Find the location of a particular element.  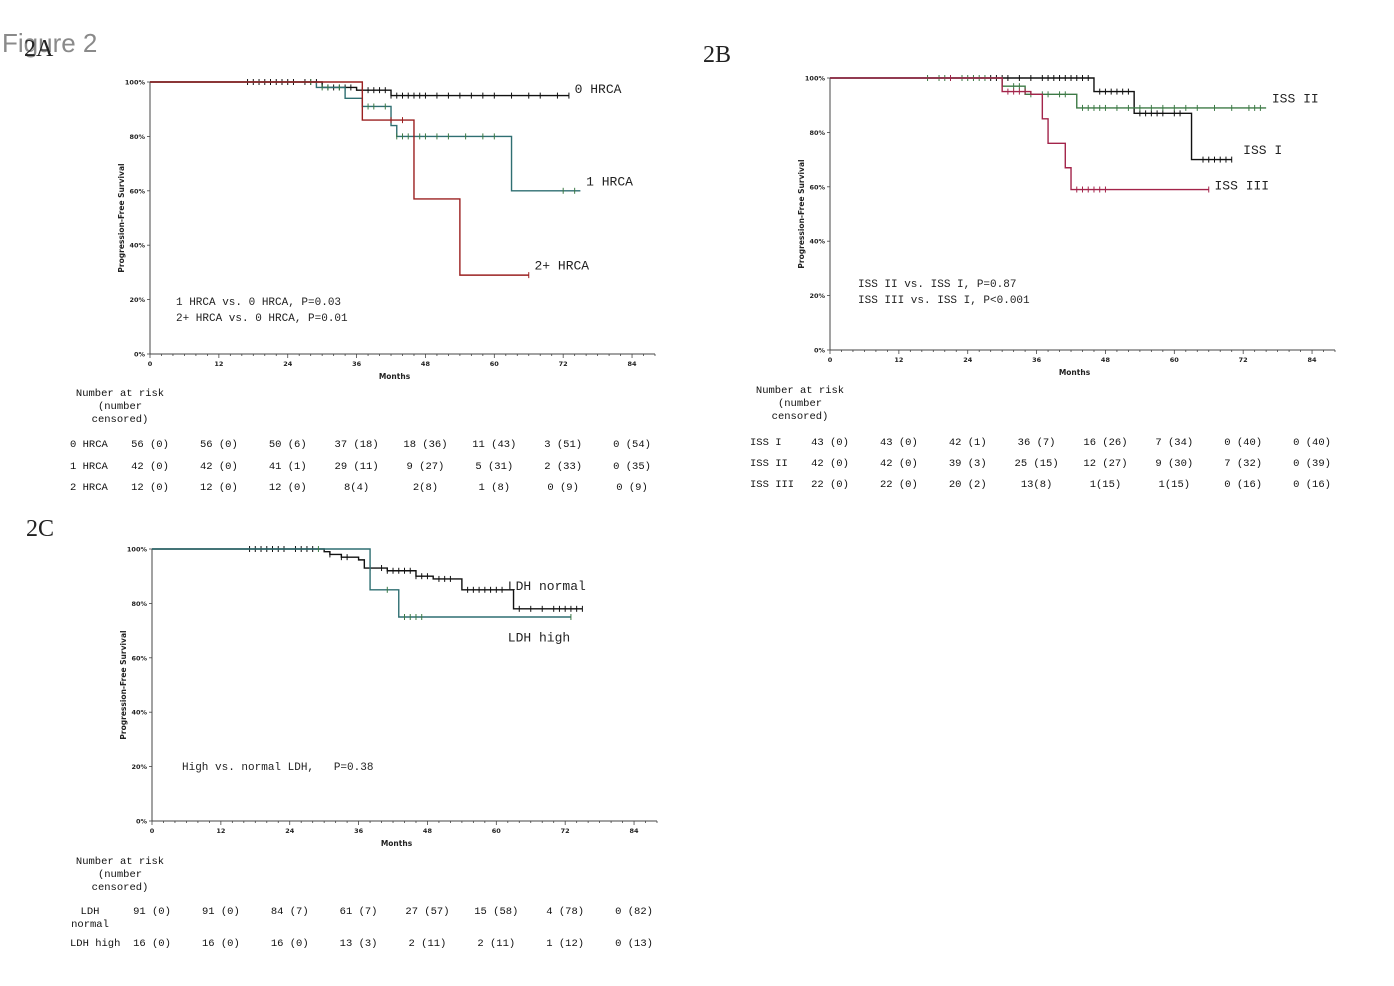

risk-cell: 3 (51) is located at coordinates (563, 445).